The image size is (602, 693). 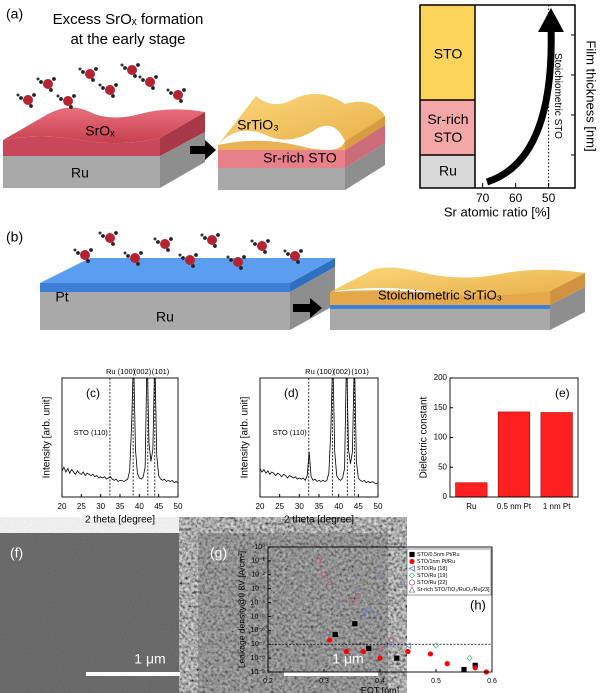 I want to click on y-tick-label: 150, so click(x=441, y=407).